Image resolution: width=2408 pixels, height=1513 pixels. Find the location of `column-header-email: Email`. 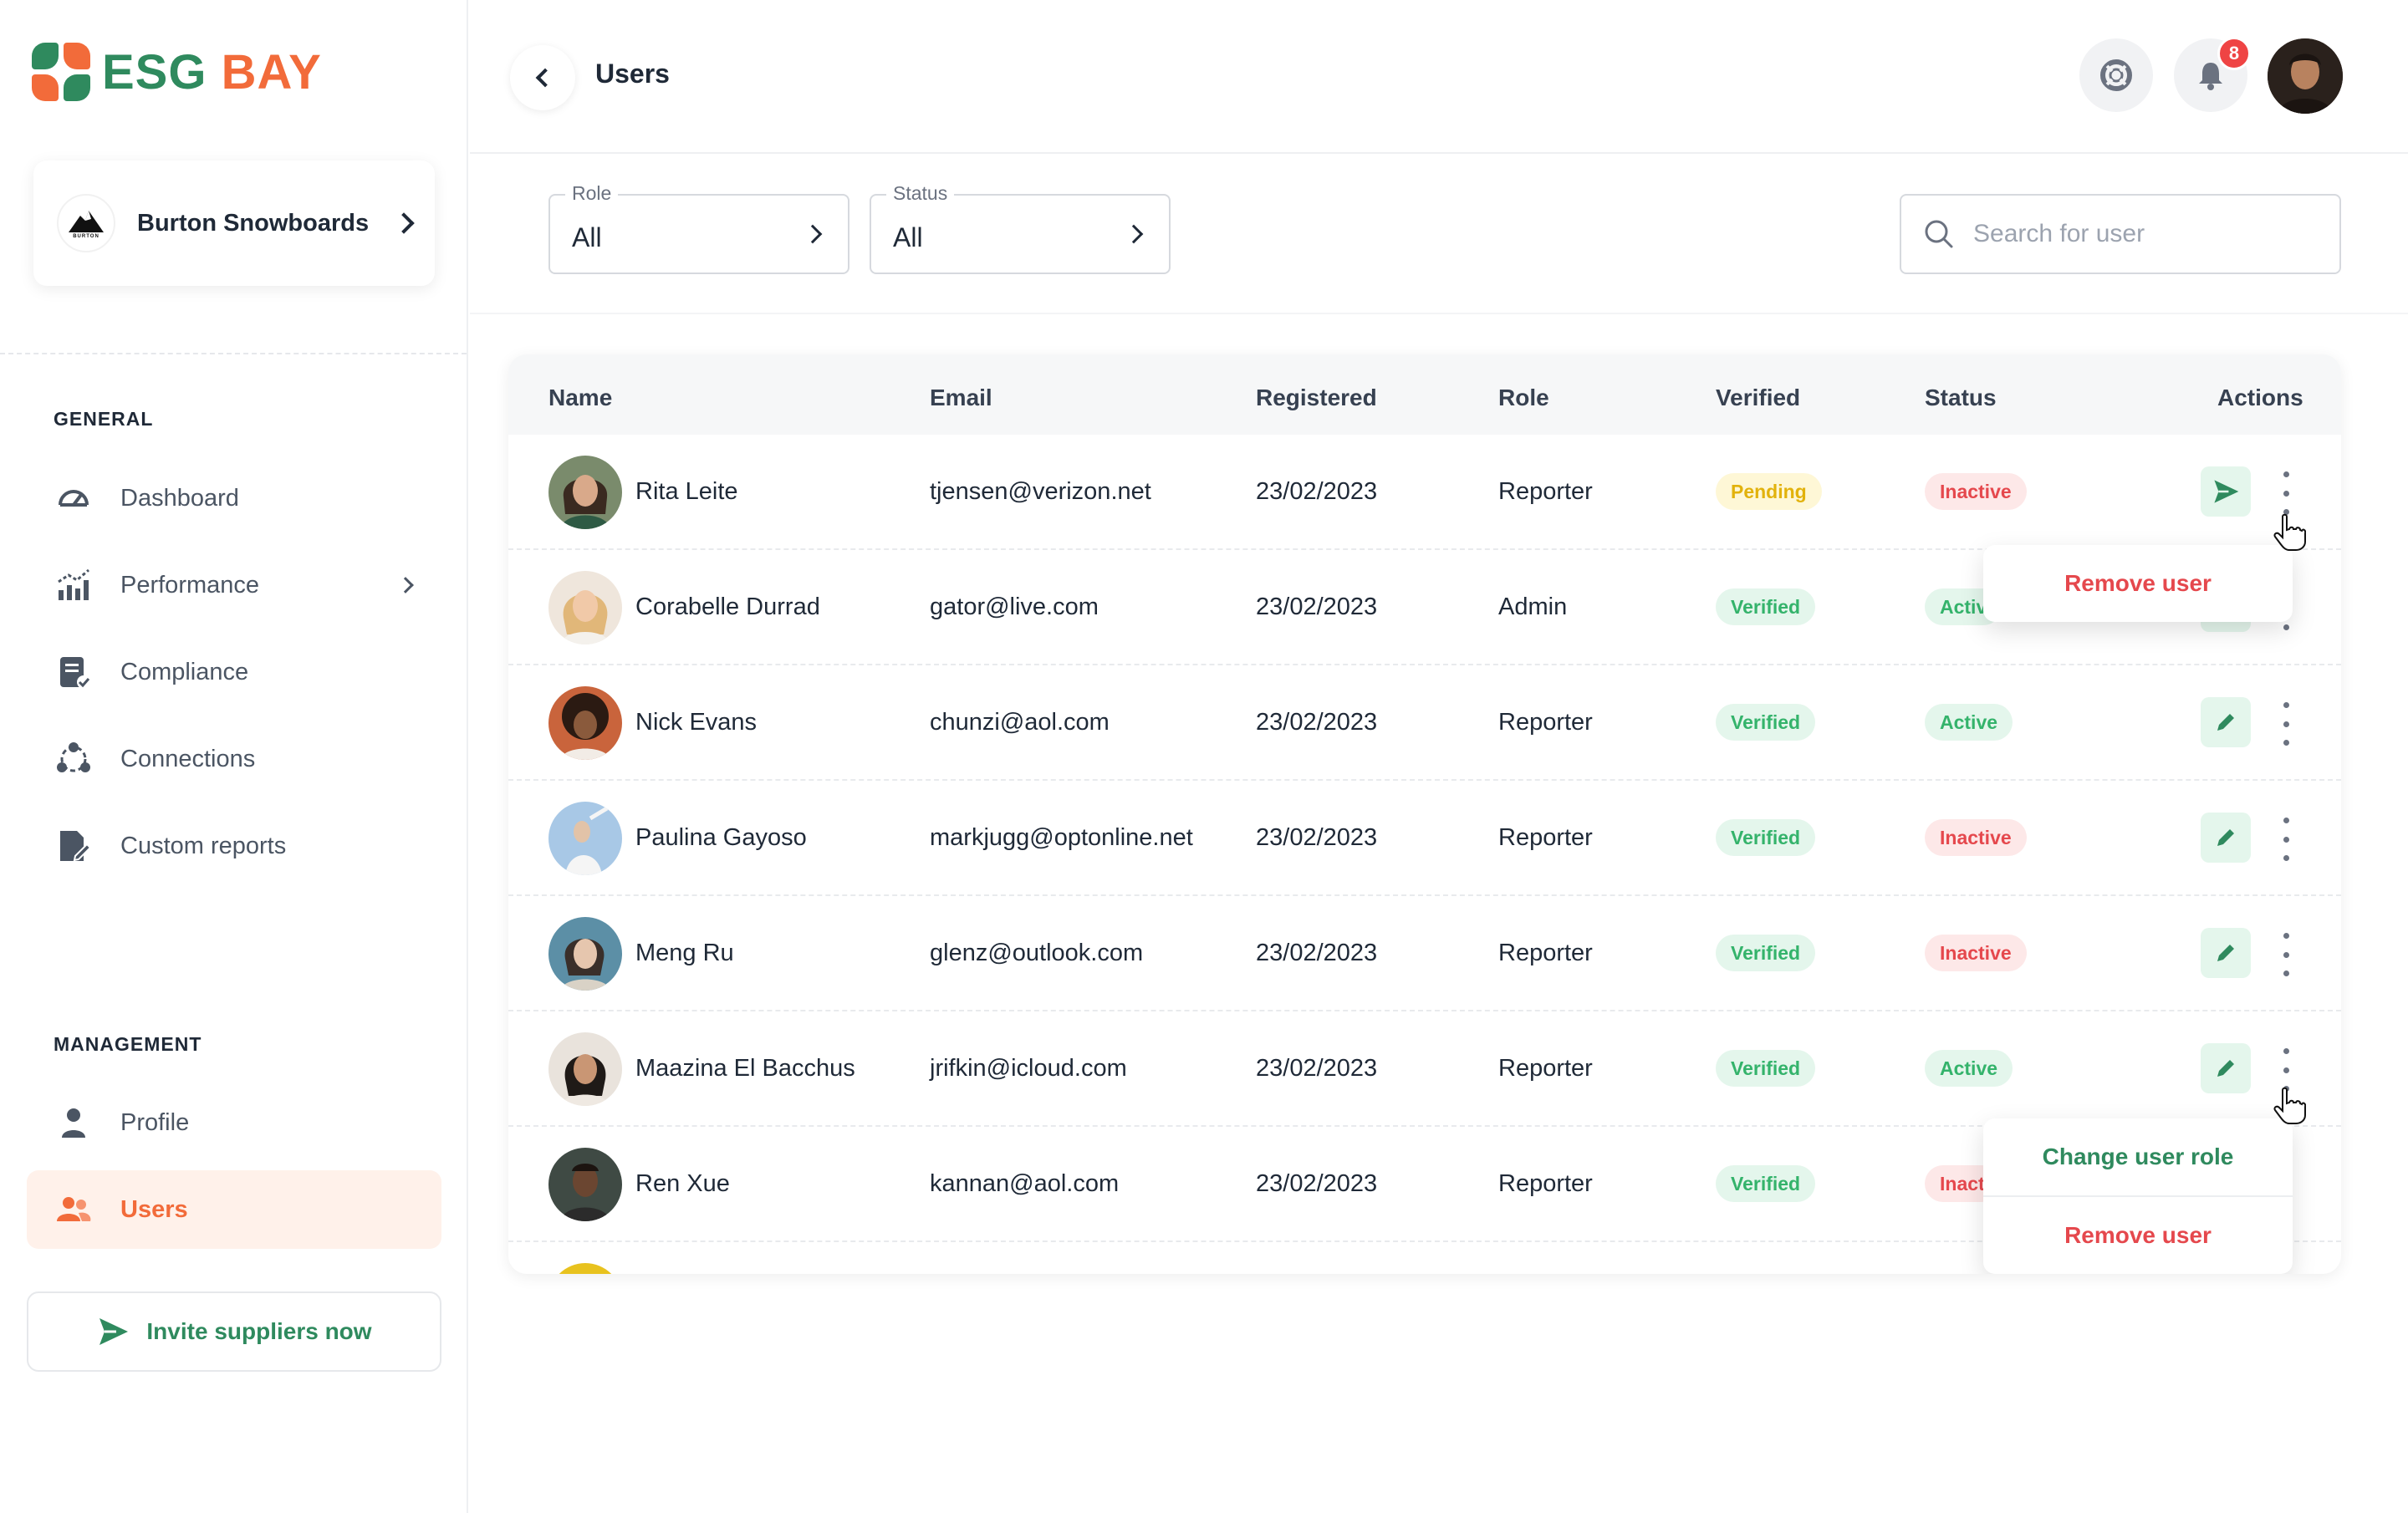

column-header-email: Email is located at coordinates (961, 397).